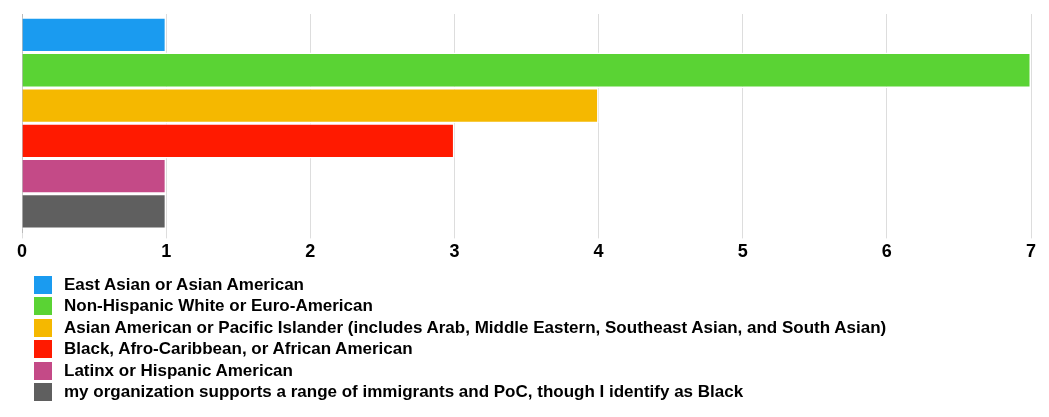 The height and width of the screenshot is (417, 1049). I want to click on legend-label: Black, Afro-Caribbean, or African American, so click(238, 349).